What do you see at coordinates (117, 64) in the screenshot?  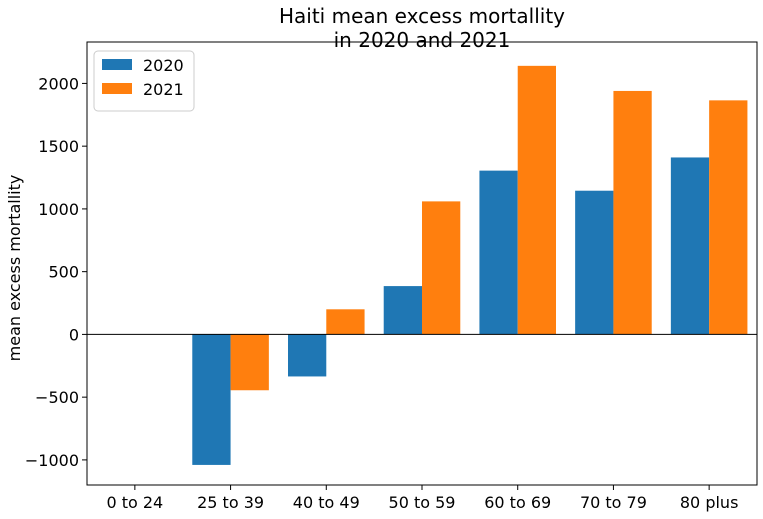 I see `legend-swatch-2020` at bounding box center [117, 64].